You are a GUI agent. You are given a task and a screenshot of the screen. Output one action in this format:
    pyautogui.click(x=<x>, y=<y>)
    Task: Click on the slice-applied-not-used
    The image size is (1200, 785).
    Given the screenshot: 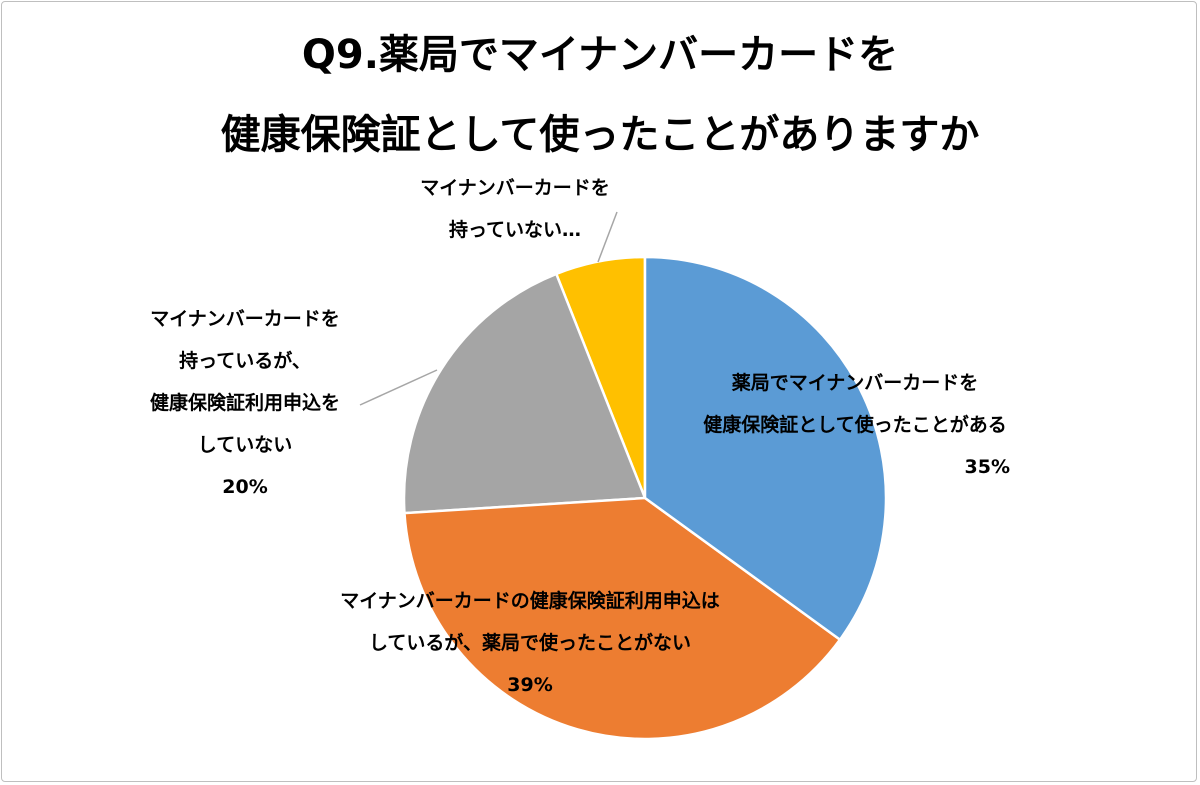 What is the action you would take?
    pyautogui.click(x=622, y=618)
    